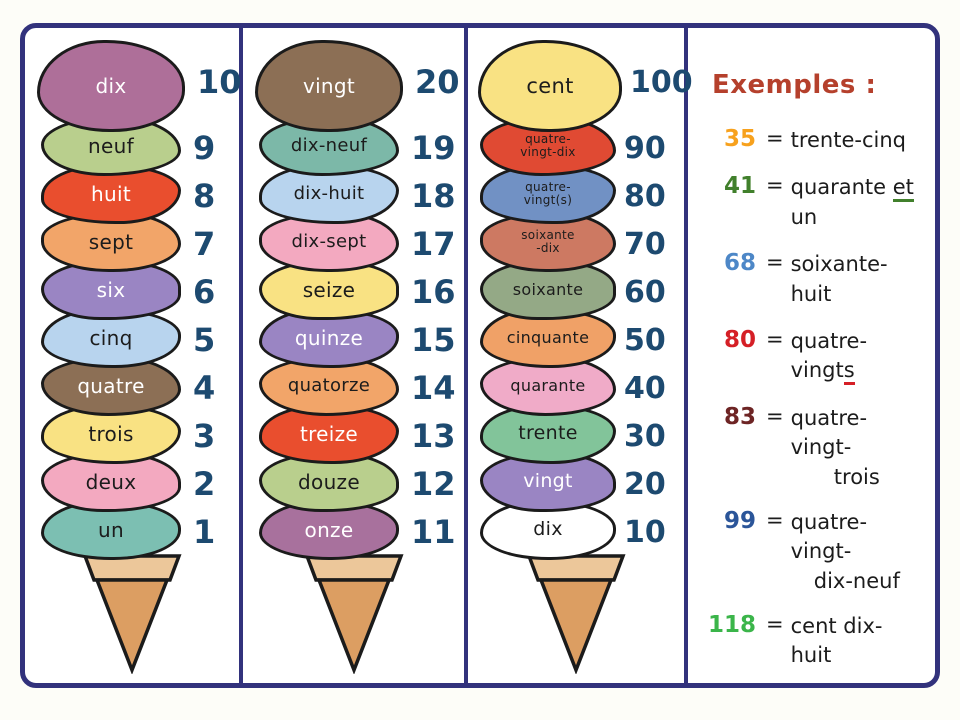 The image size is (960, 720). Describe the element at coordinates (132, 290) in the screenshot. I see `scoop-row: six 6` at that location.